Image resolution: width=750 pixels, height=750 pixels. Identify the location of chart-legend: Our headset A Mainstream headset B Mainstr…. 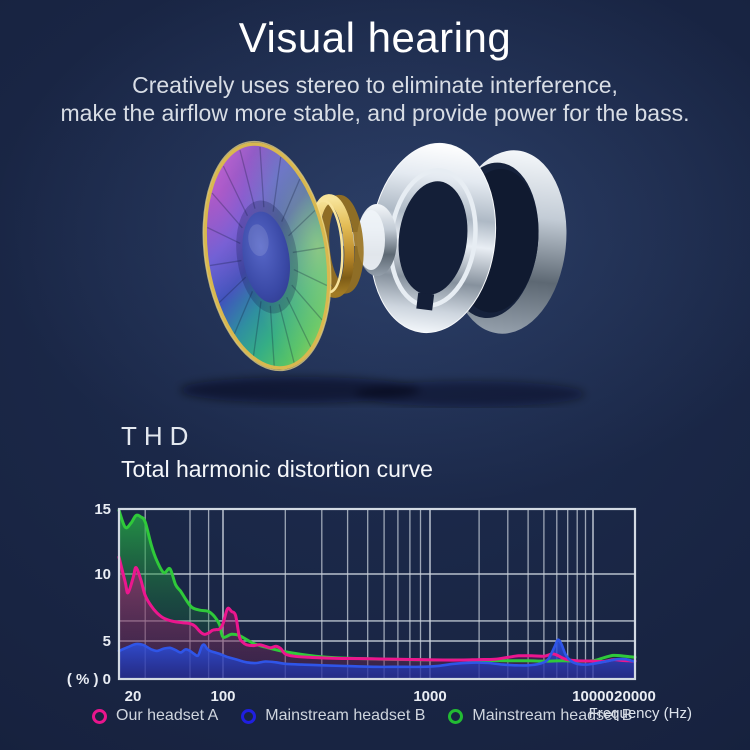
(362, 716).